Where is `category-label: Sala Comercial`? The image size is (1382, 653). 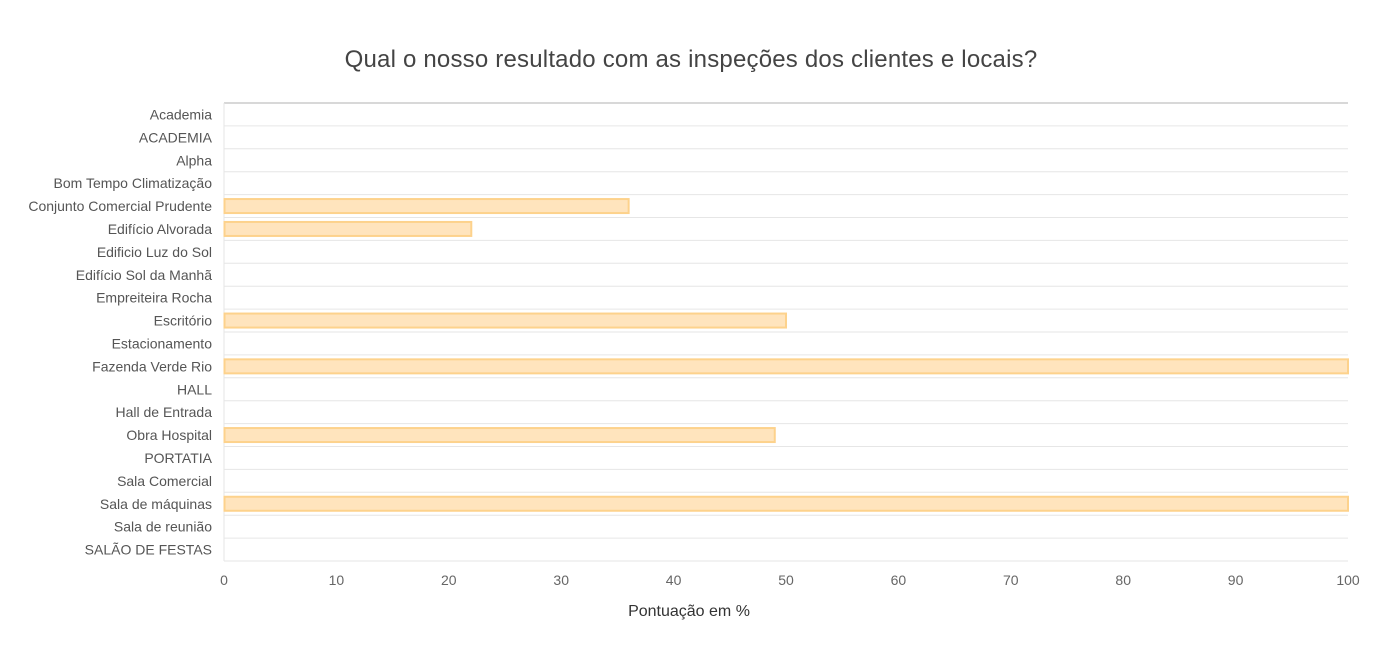 category-label: Sala Comercial is located at coordinates (164, 481).